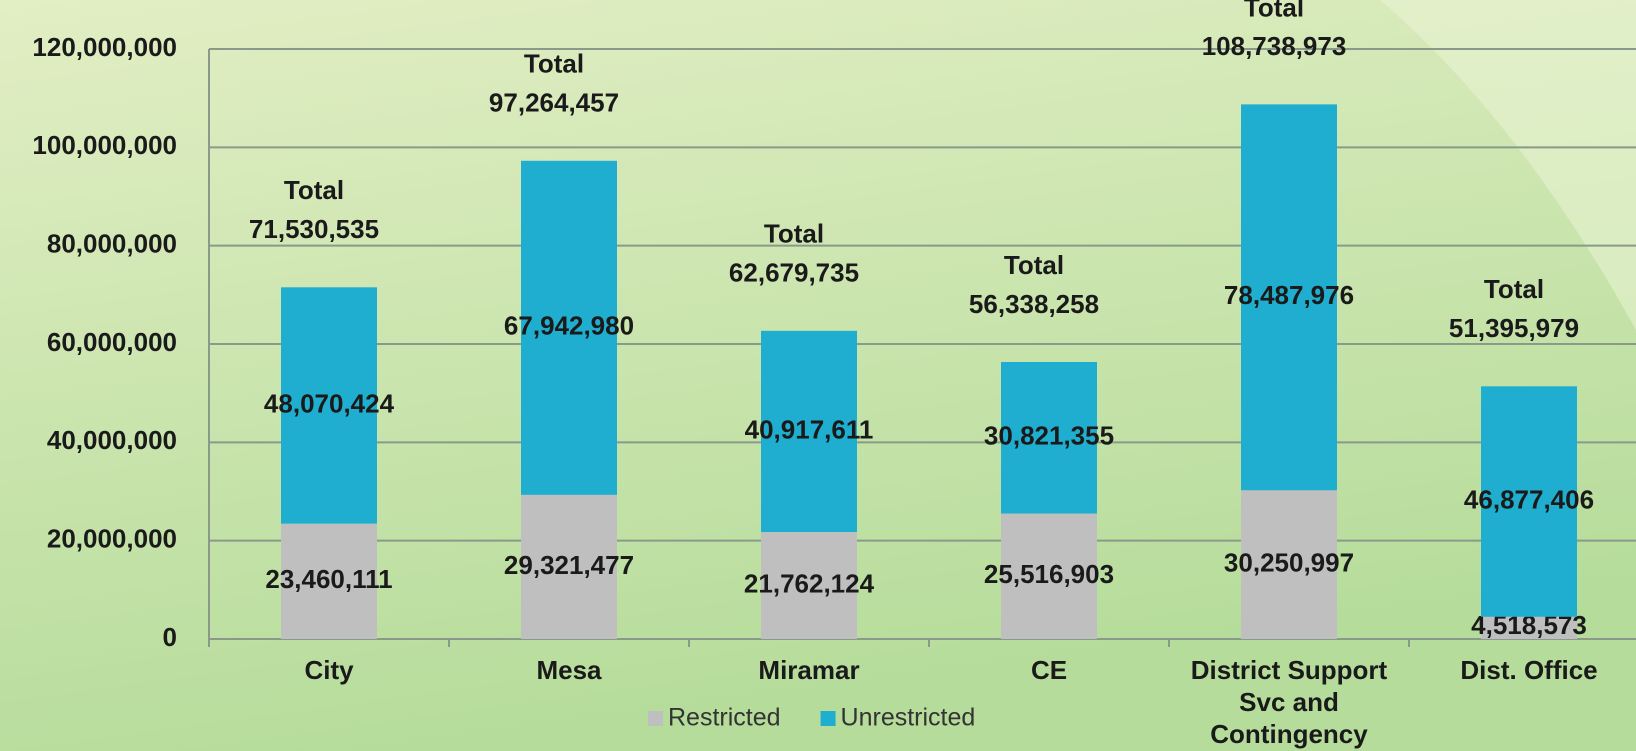 This screenshot has width=1636, height=751. Describe the element at coordinates (809, 429) in the screenshot. I see `value-label: 40,917,611` at that location.